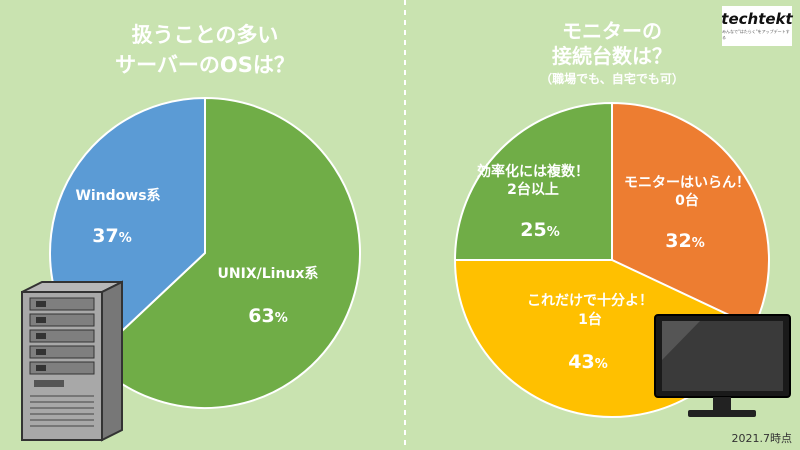 The width and height of the screenshot is (800, 450). Describe the element at coordinates (539, 230) in the screenshot. I see `slice-value-multi-monitors: 25%` at that location.